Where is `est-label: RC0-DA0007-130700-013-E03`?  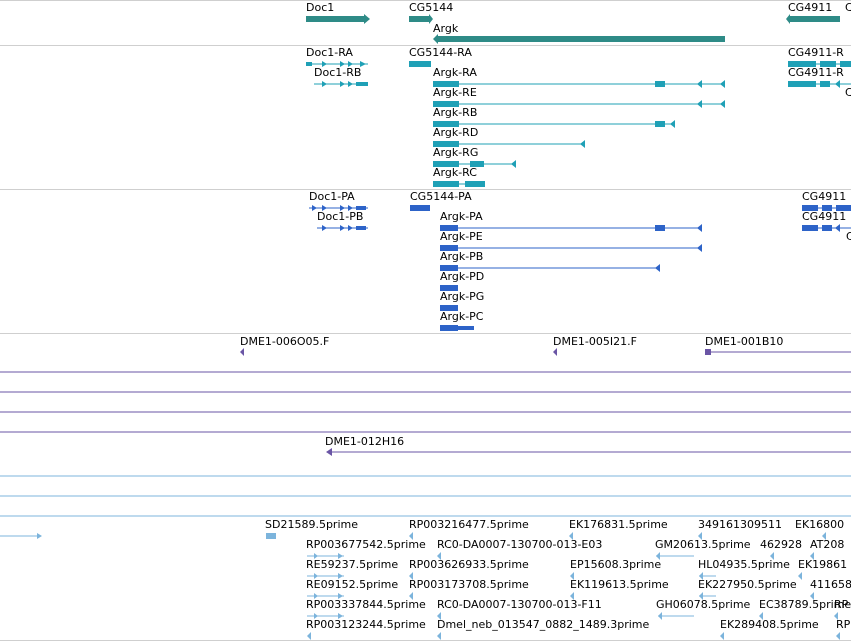
est-label: RC0-DA0007-130700-013-E03 is located at coordinates (520, 544).